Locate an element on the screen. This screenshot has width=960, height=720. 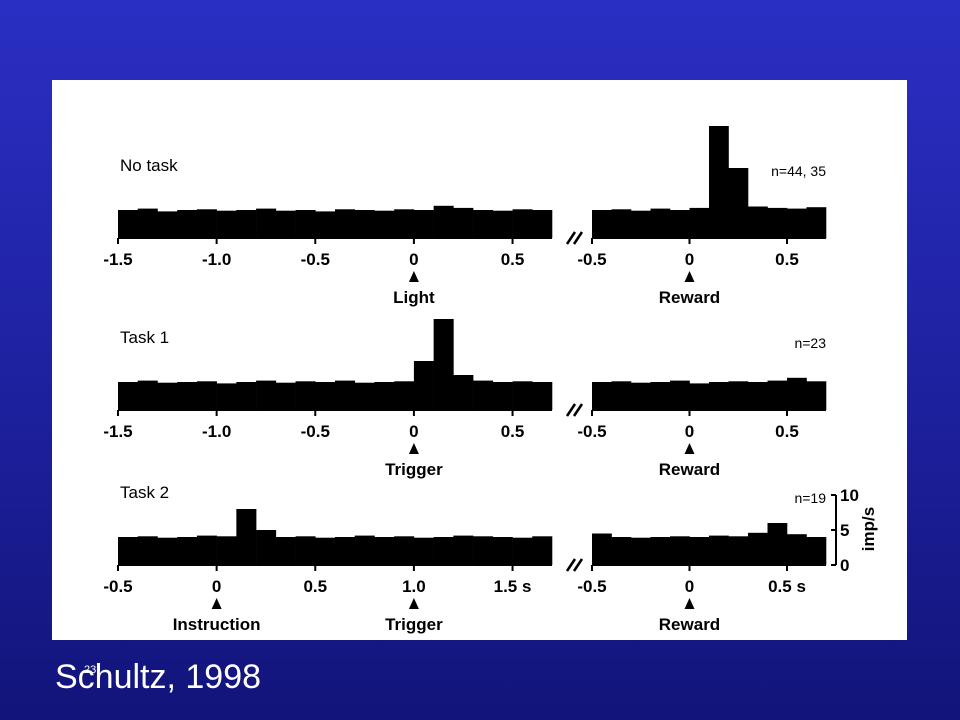
caption: Schultz, 1998 is located at coordinates (158, 677).